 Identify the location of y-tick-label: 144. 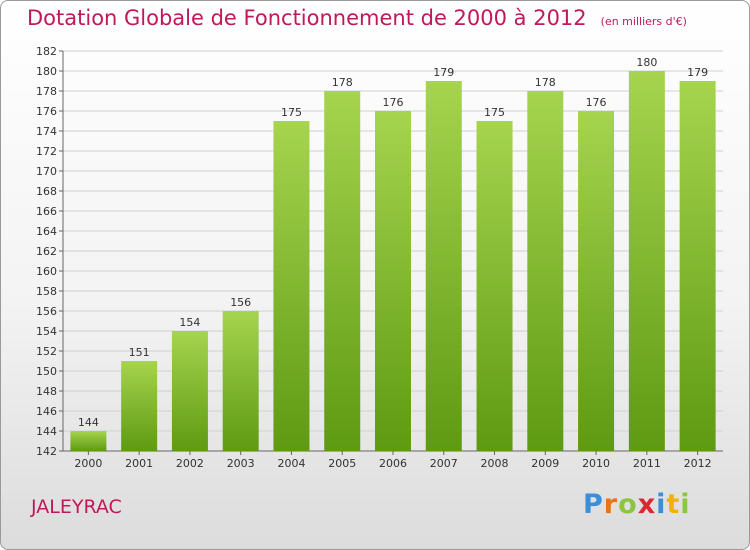
(46, 431).